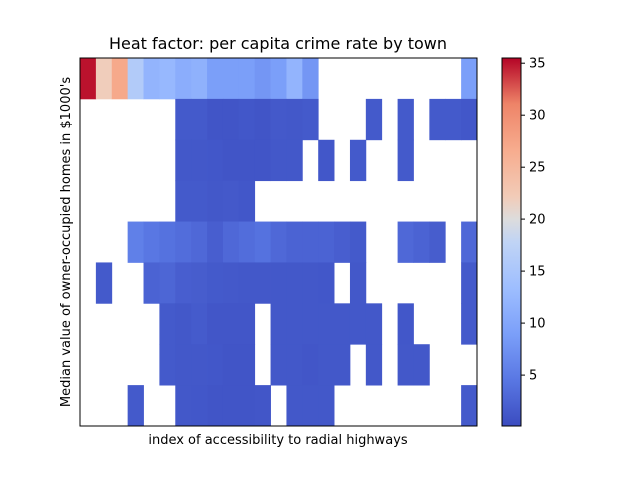 This screenshot has height=480, width=640. Describe the element at coordinates (537, 272) in the screenshot. I see `colorbar-tick-label: 15` at that location.